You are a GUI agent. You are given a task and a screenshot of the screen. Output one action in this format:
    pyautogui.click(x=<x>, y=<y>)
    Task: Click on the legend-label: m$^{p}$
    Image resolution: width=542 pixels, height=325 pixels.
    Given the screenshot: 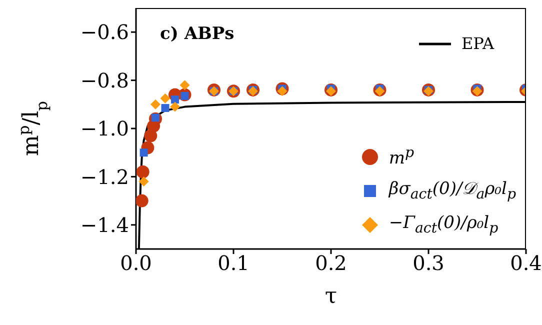 What is the action you would take?
    pyautogui.click(x=401, y=157)
    